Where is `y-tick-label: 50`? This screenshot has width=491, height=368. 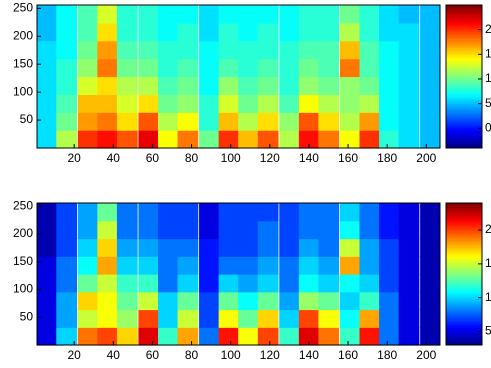
y-tick-label: 50 is located at coordinates (27, 316).